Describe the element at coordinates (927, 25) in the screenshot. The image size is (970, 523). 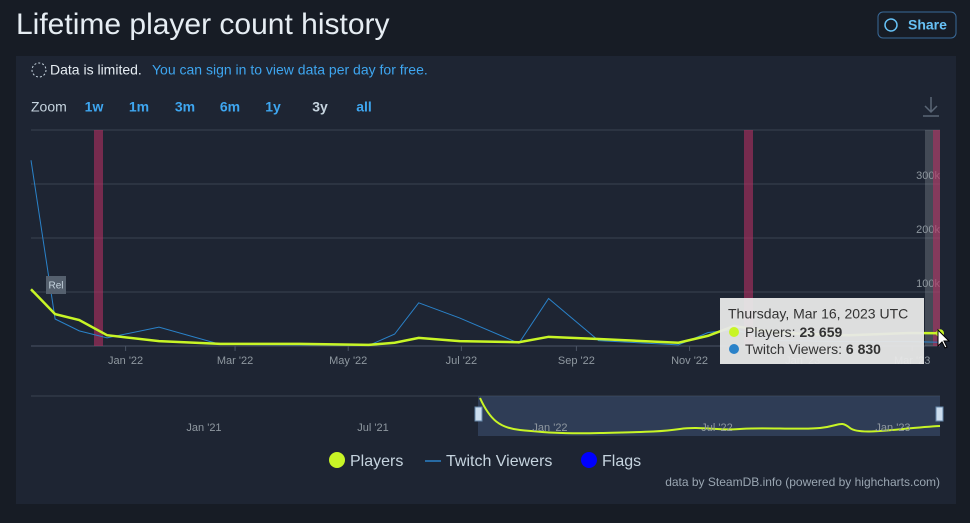
I see `share-label: Share` at that location.